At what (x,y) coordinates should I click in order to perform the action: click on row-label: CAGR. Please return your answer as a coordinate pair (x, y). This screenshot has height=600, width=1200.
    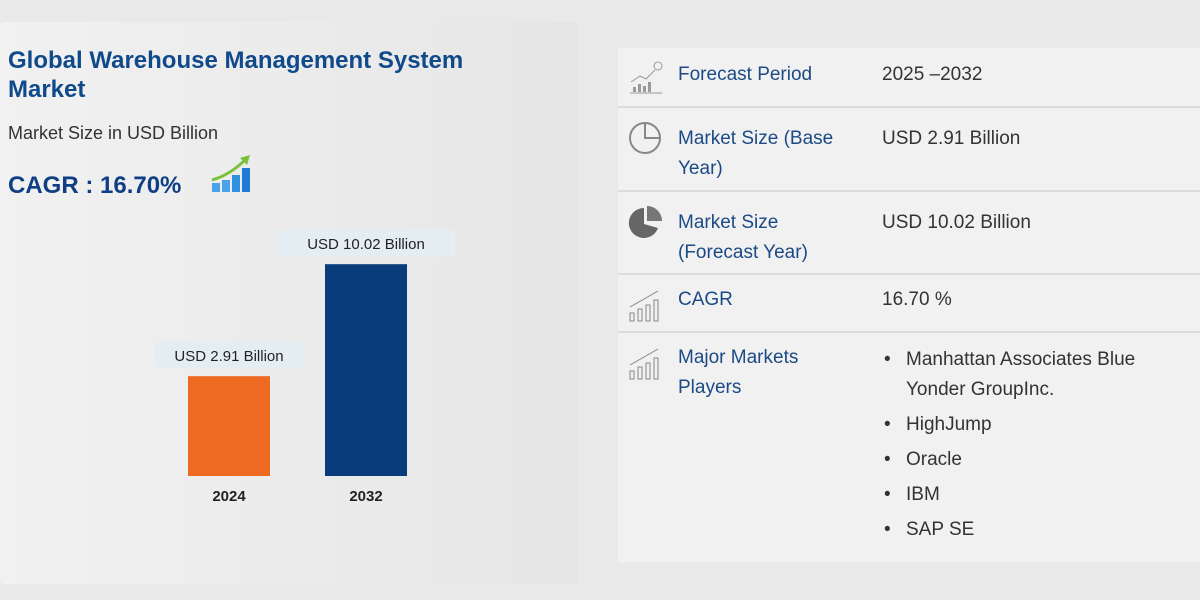
    Looking at the image, I should click on (705, 299).